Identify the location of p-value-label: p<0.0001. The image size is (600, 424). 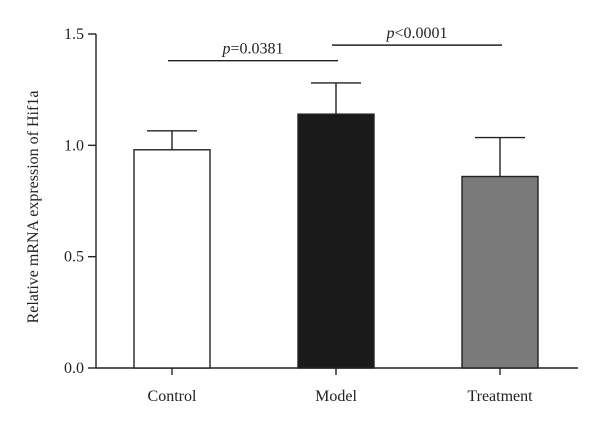
(416, 33).